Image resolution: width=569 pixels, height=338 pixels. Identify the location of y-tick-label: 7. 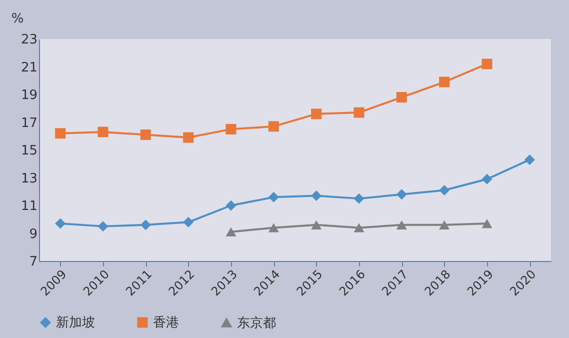
(33, 262).